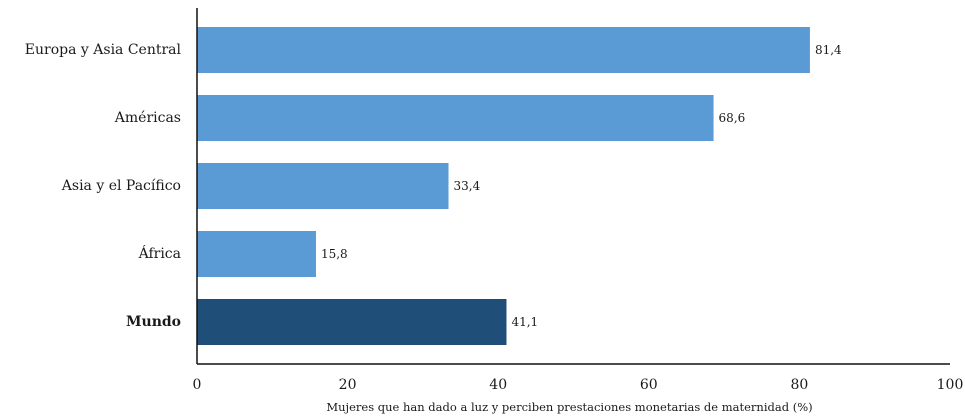 This screenshot has width=965, height=419. Describe the element at coordinates (352, 322) in the screenshot. I see `bar-mundo` at that location.